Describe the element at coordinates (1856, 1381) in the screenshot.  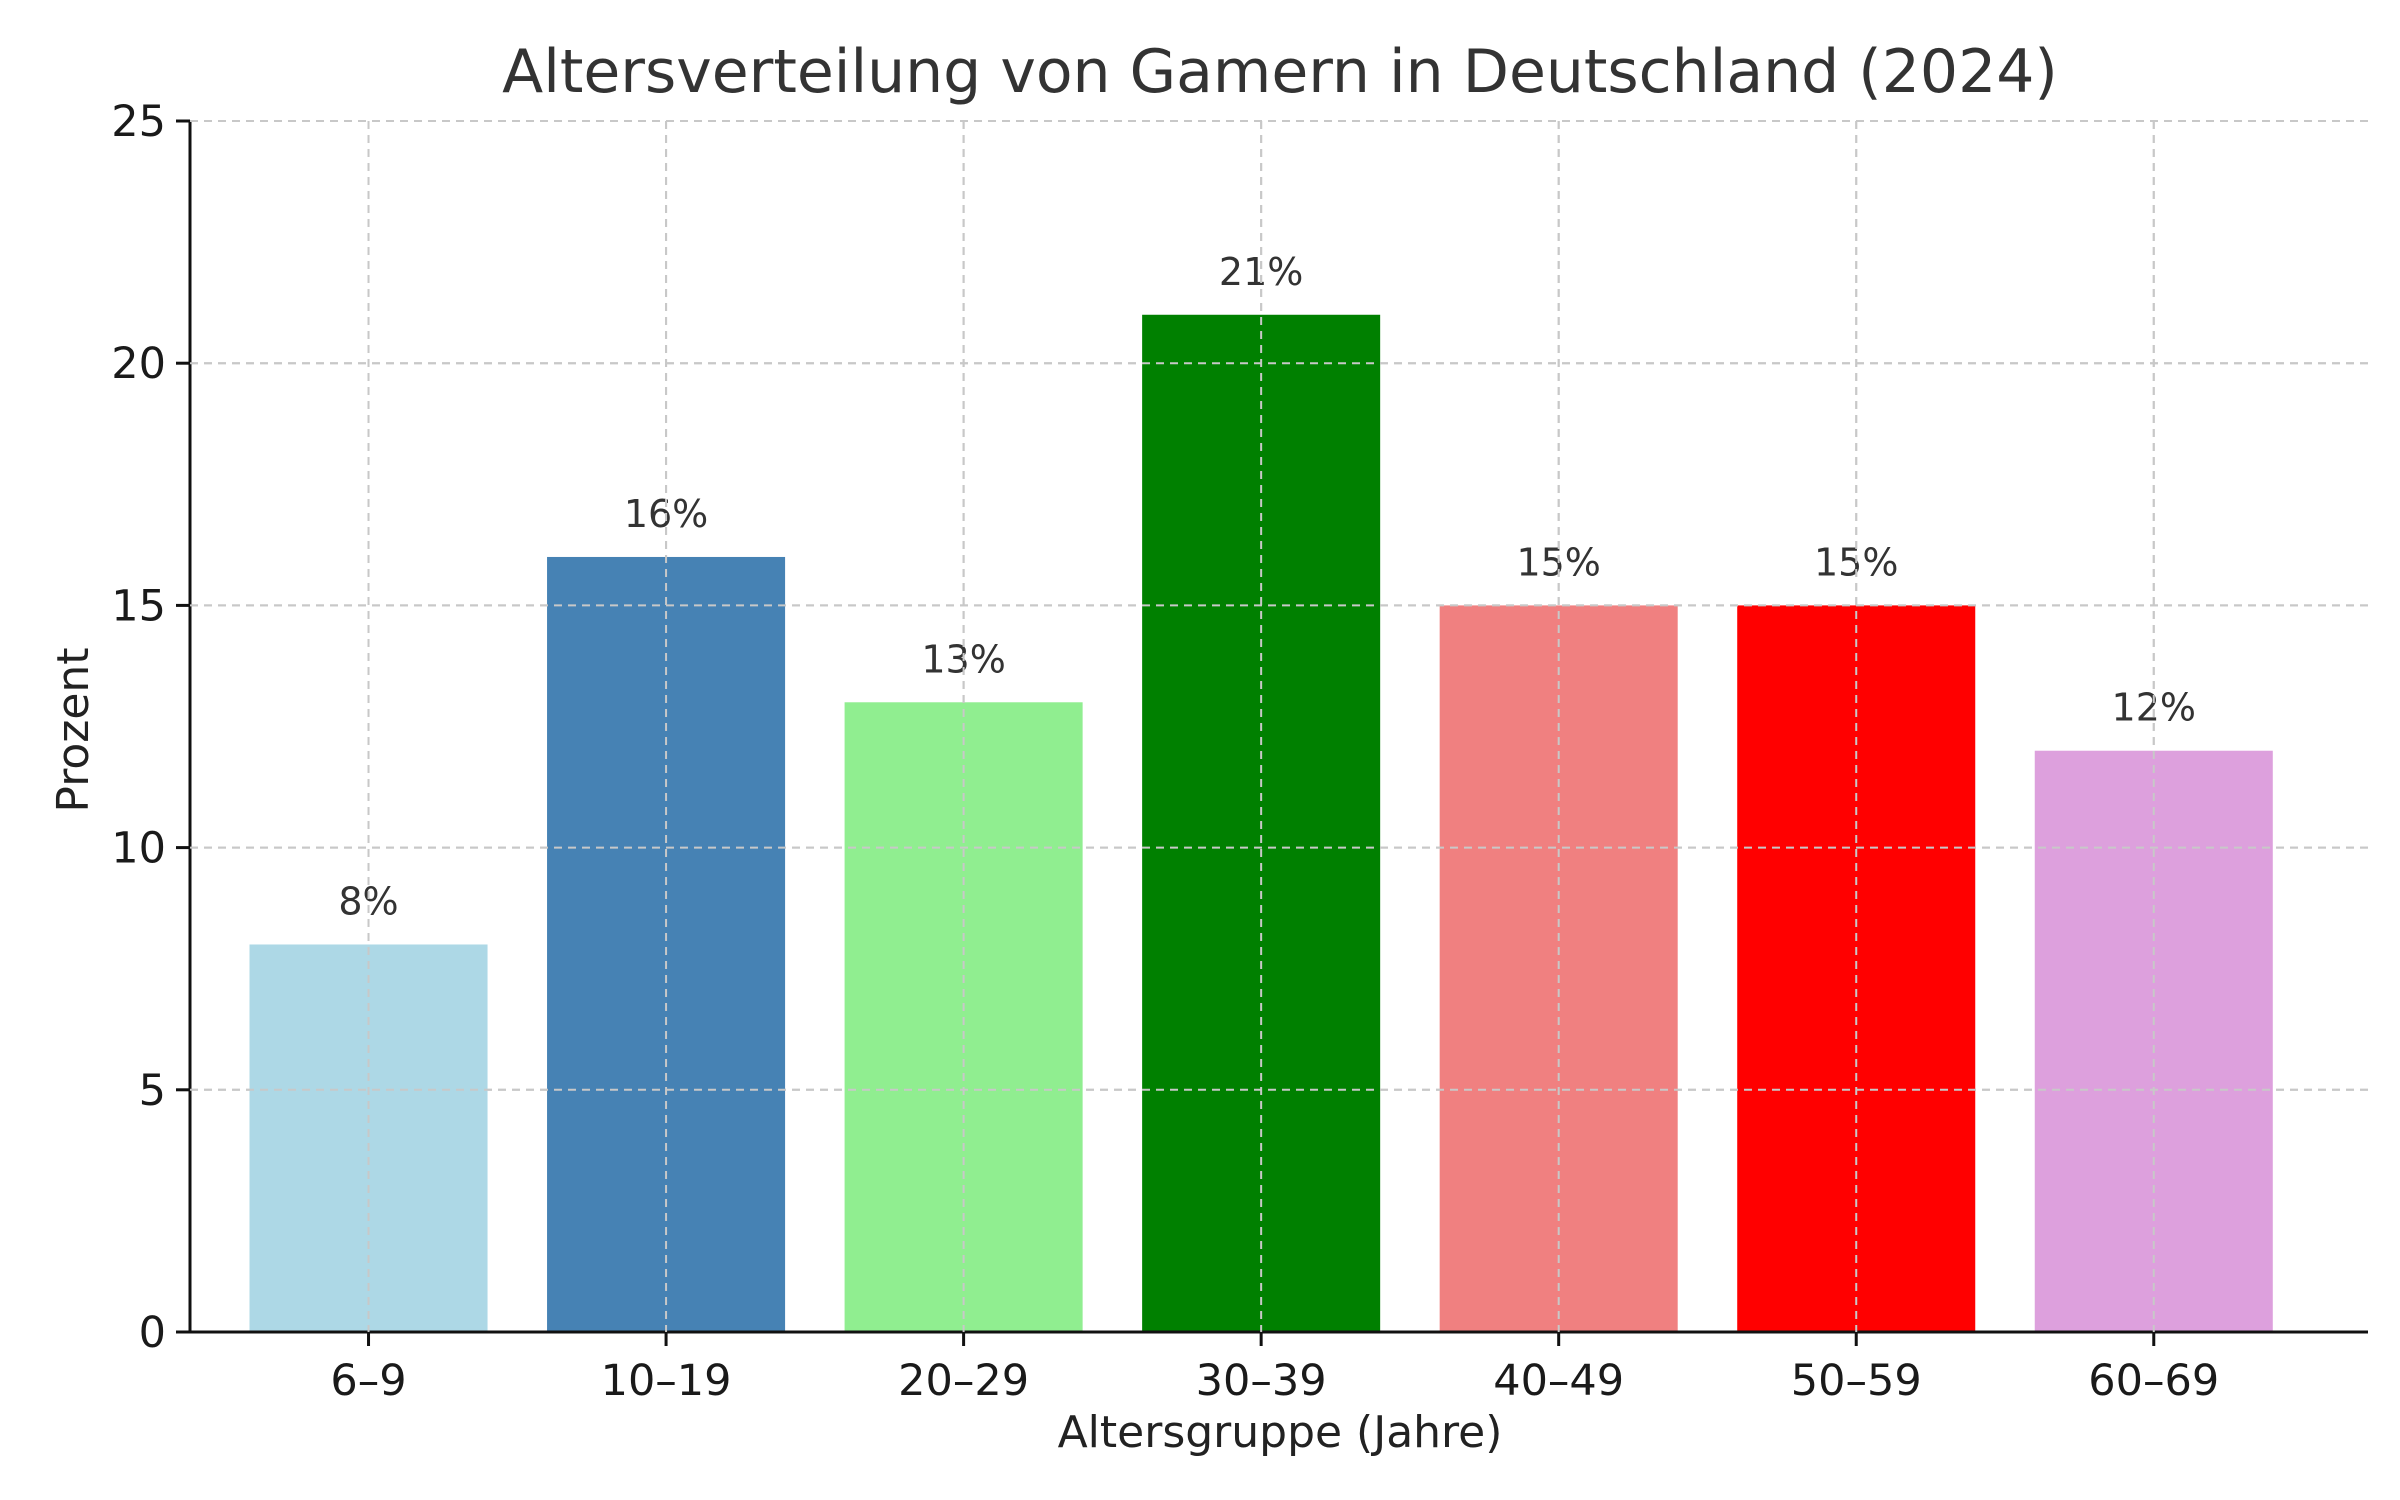
I see `x-tick-label: 50–59` at that location.